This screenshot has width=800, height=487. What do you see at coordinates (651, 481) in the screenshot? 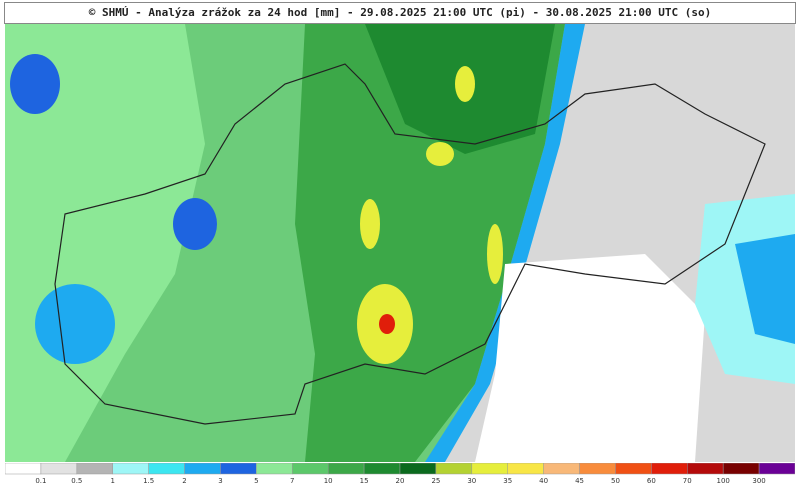
I see `legend-label: 60` at bounding box center [651, 481].